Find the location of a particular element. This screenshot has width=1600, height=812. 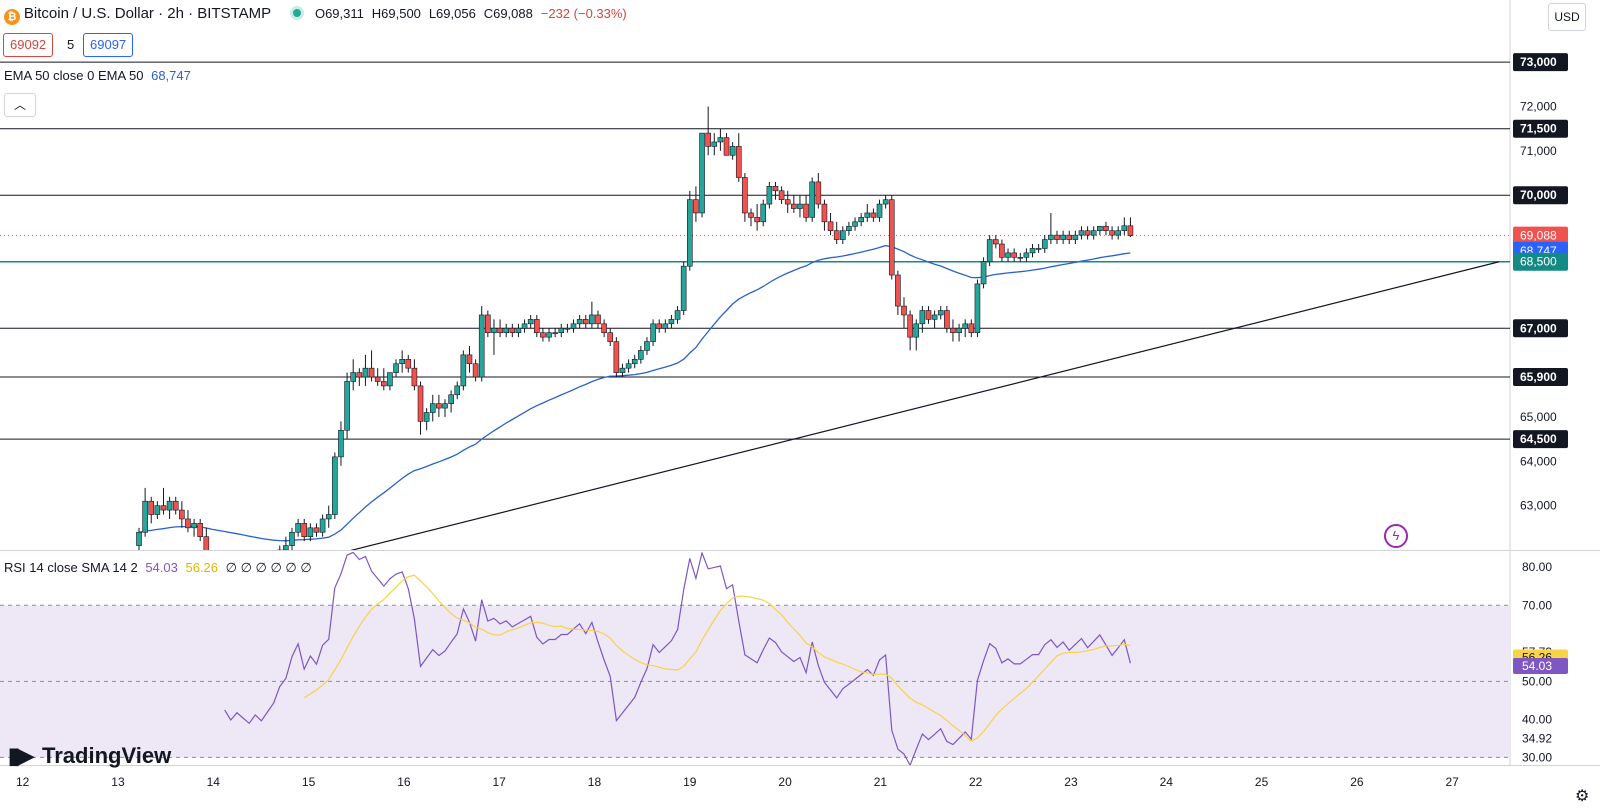

settings-gear-icon: ⚙ is located at coordinates (1582, 796).